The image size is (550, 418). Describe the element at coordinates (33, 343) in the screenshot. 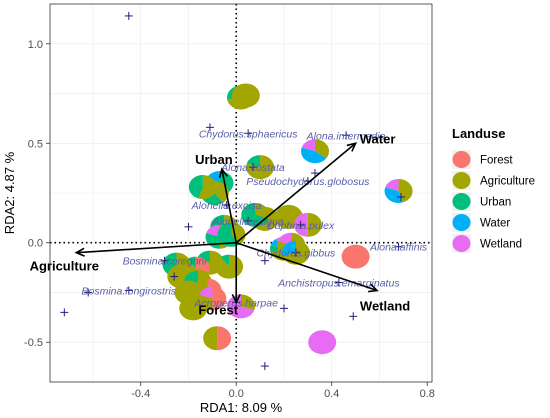

I see `y-tick-label: -0.5` at that location.